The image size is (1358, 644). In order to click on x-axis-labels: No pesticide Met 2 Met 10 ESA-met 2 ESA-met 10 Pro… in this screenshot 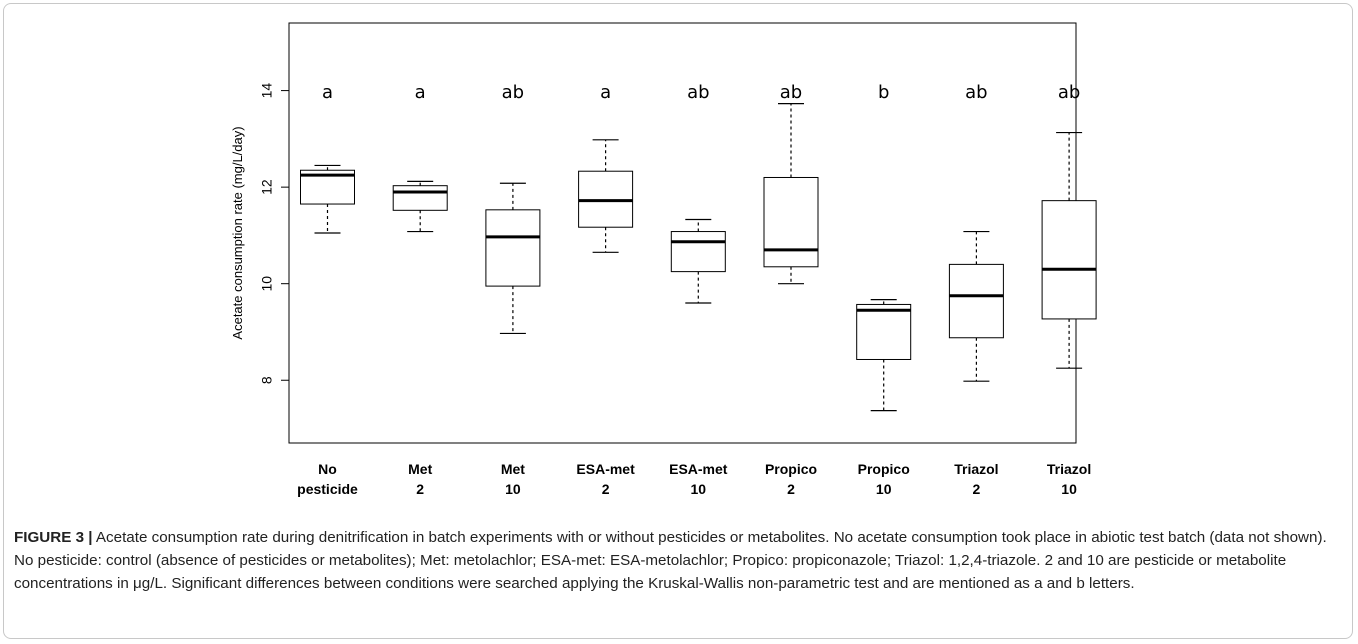, I will do `click(694, 479)`.